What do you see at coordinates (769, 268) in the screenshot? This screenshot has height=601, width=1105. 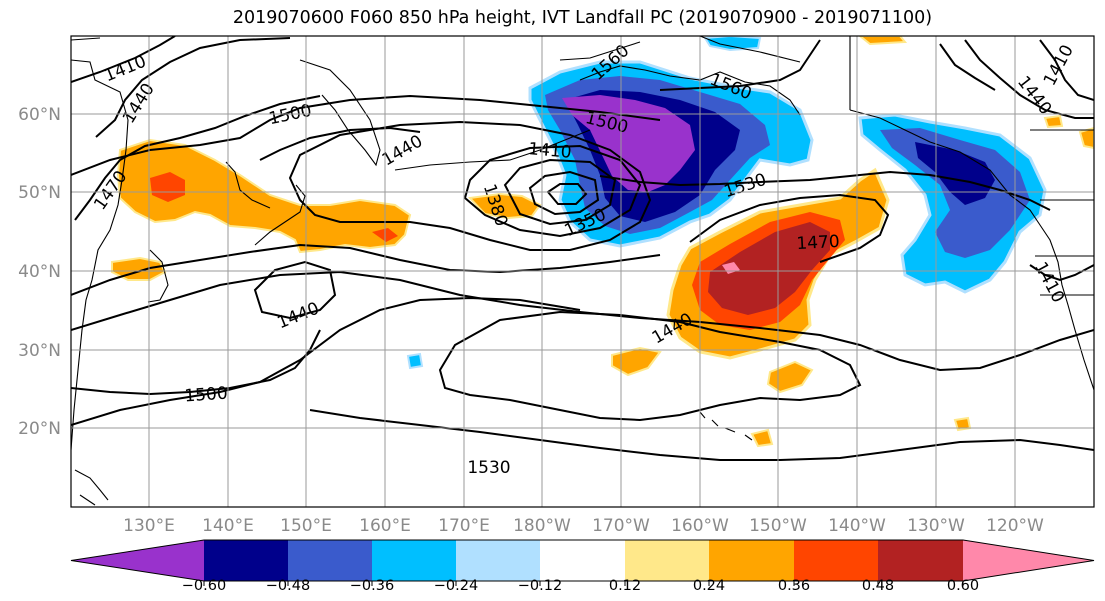 I see `shade-positive-pacific-core` at bounding box center [769, 268].